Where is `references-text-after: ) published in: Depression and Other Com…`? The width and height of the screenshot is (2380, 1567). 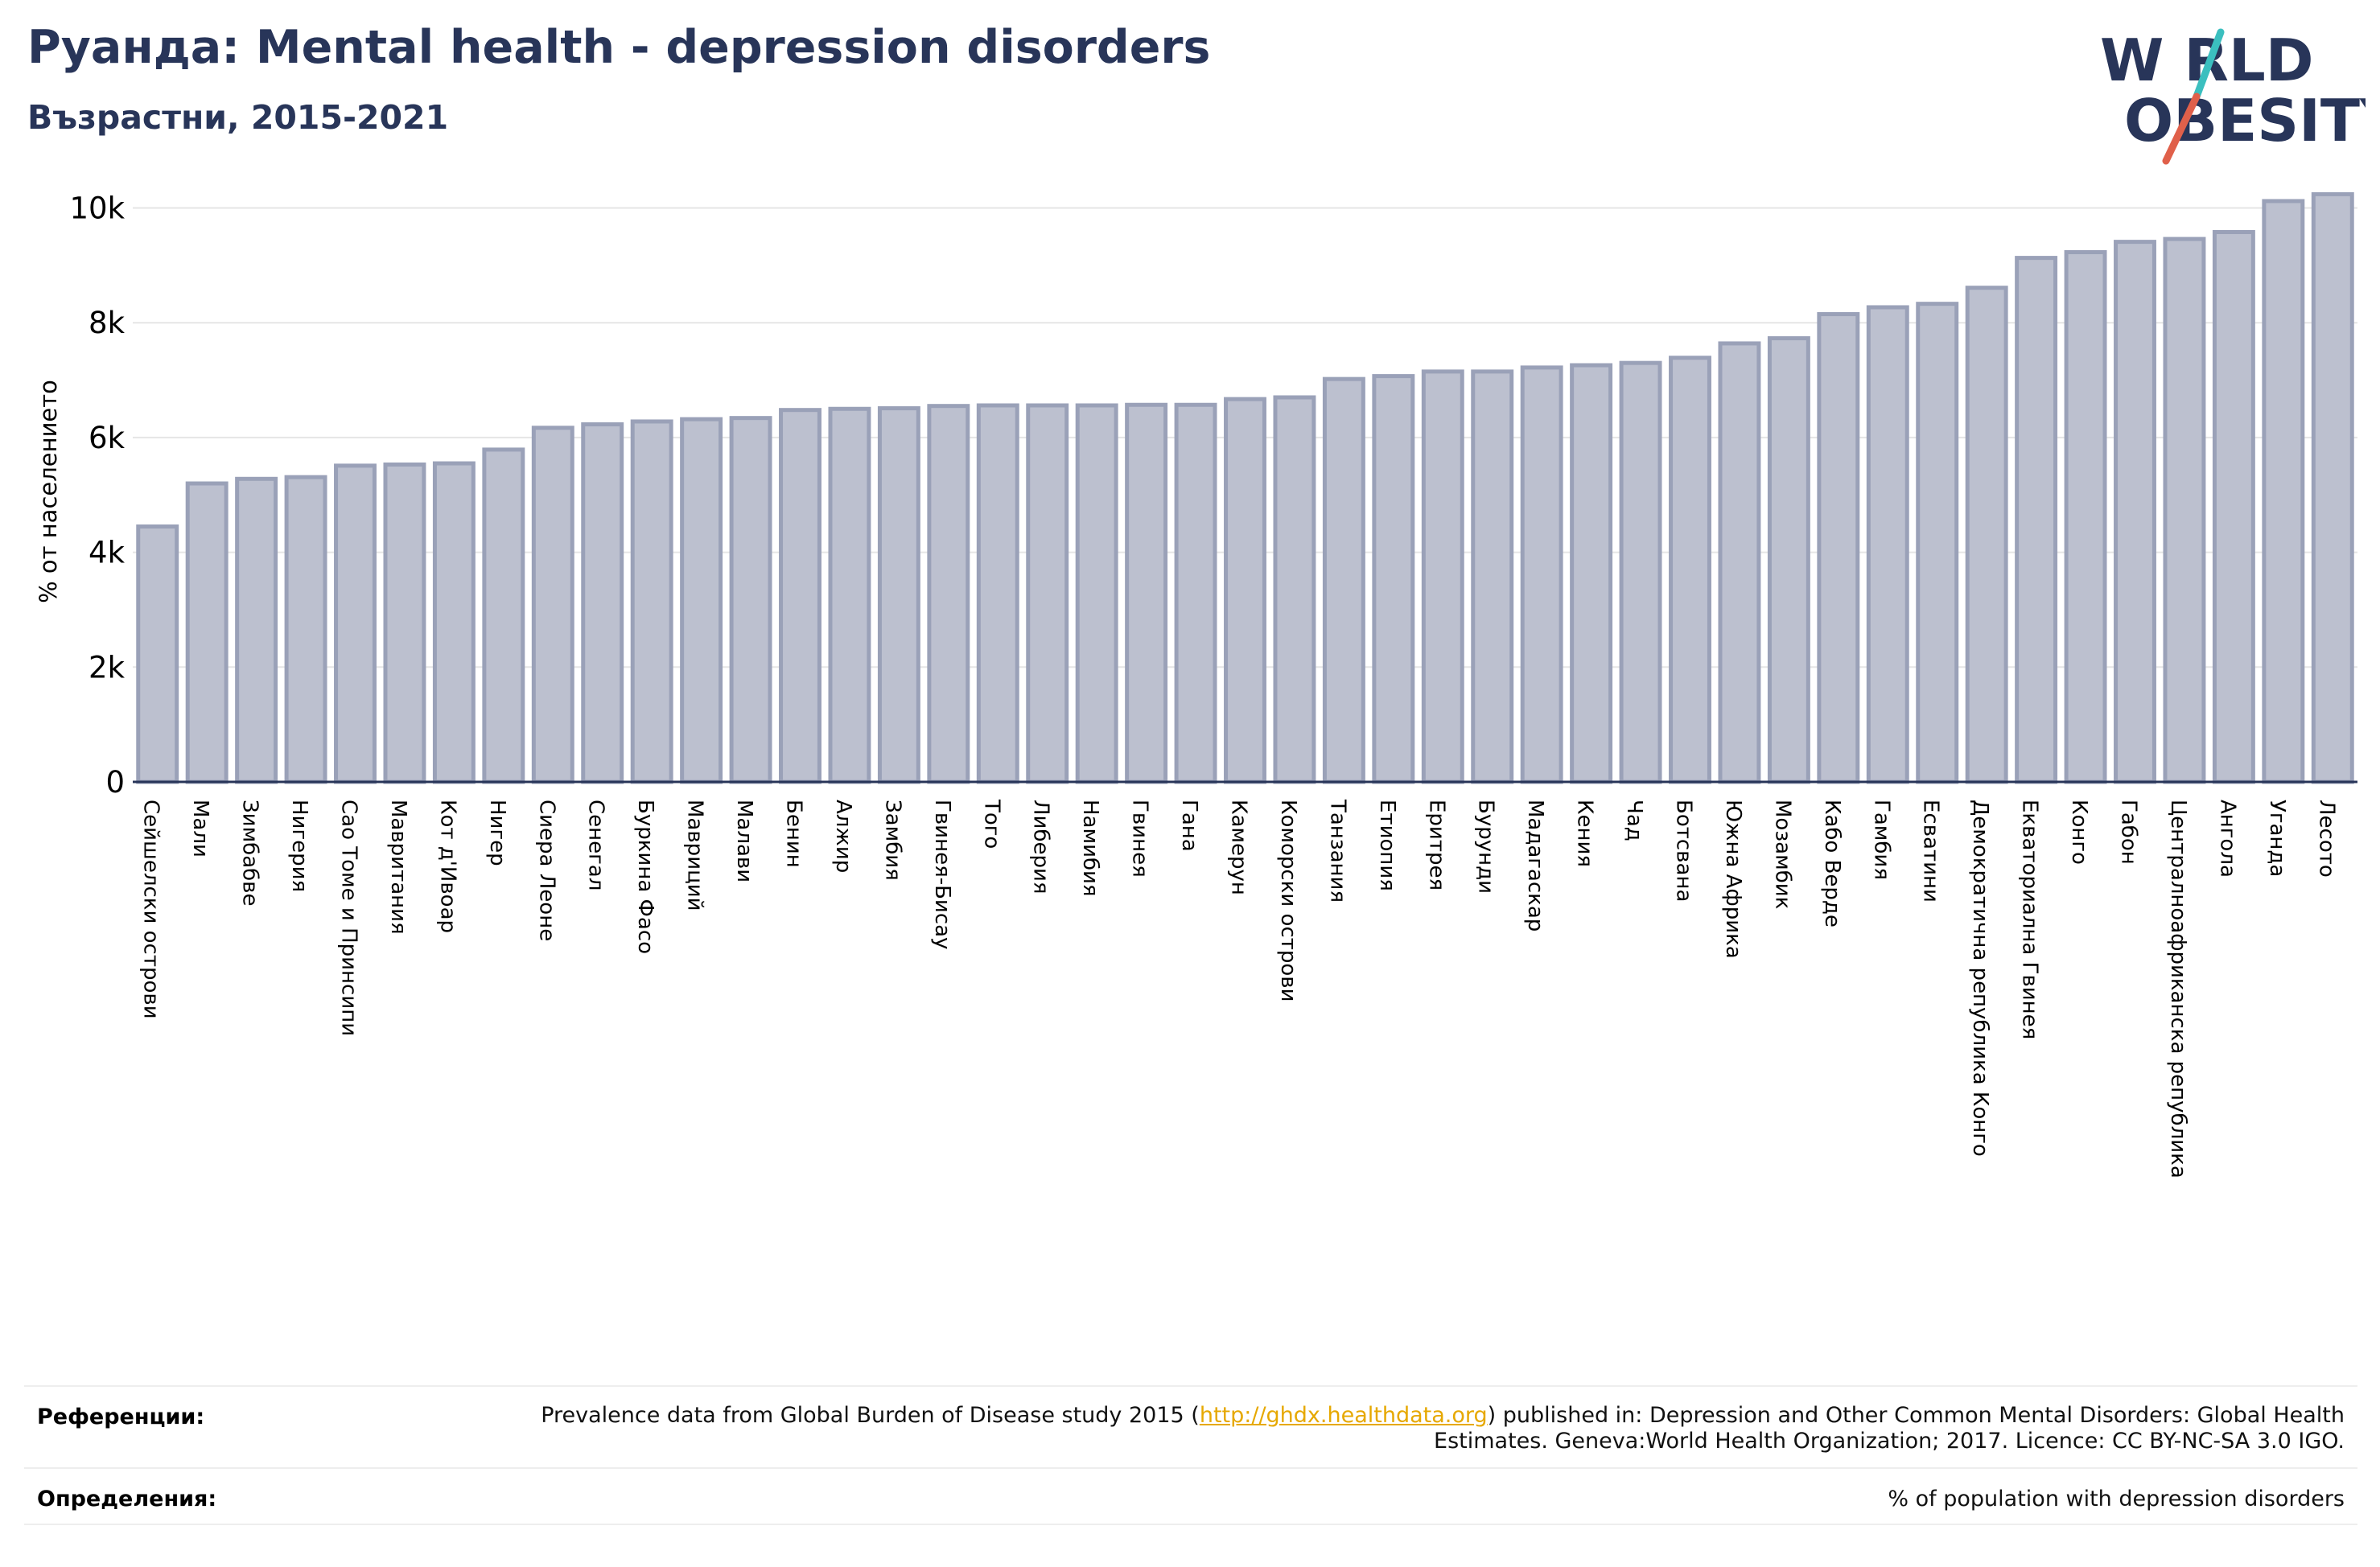 references-text-after: ) published in: Depression and Other Com… is located at coordinates (1889, 1428).